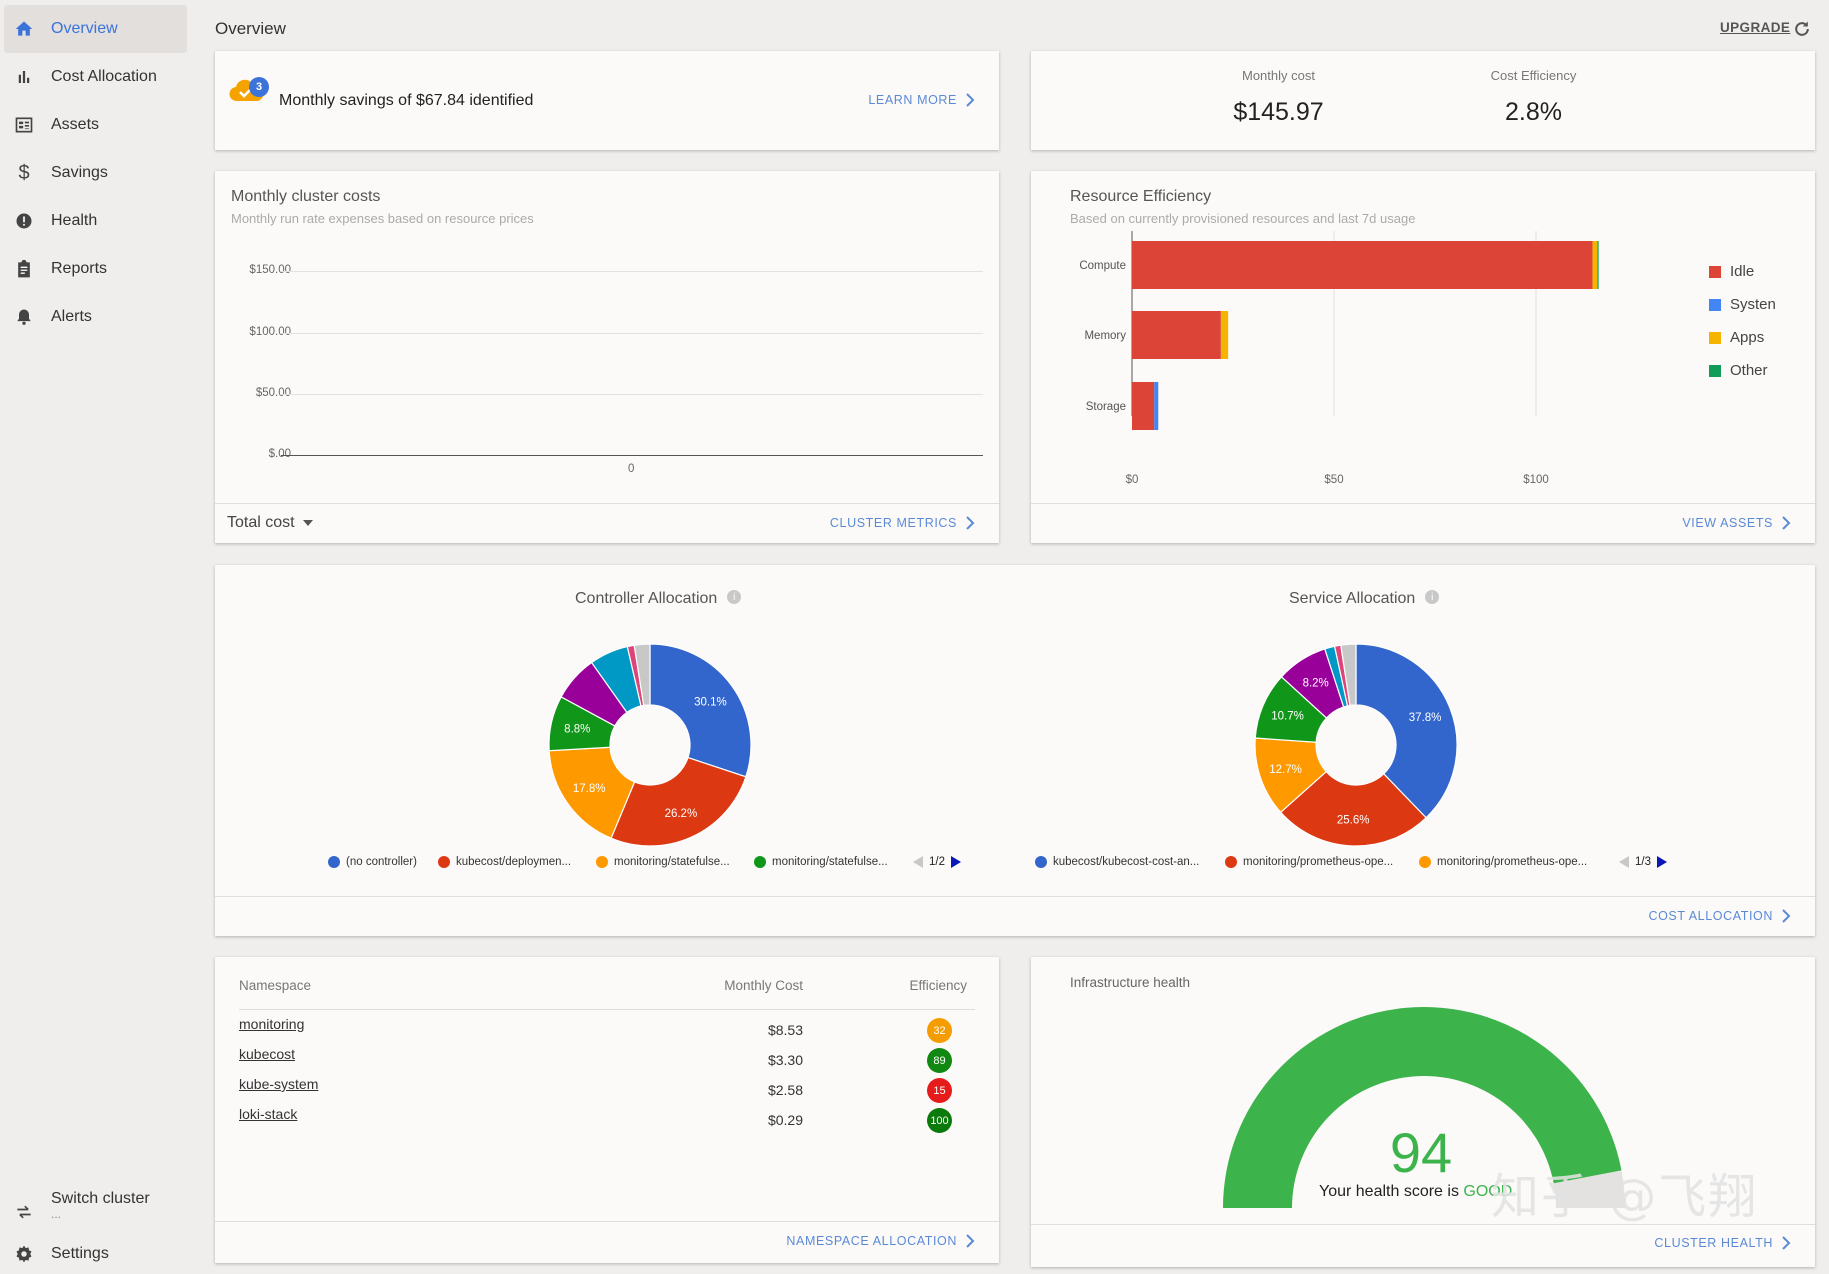 The height and width of the screenshot is (1274, 1829). Describe the element at coordinates (24, 269) in the screenshot. I see `clipboard-icon` at that location.